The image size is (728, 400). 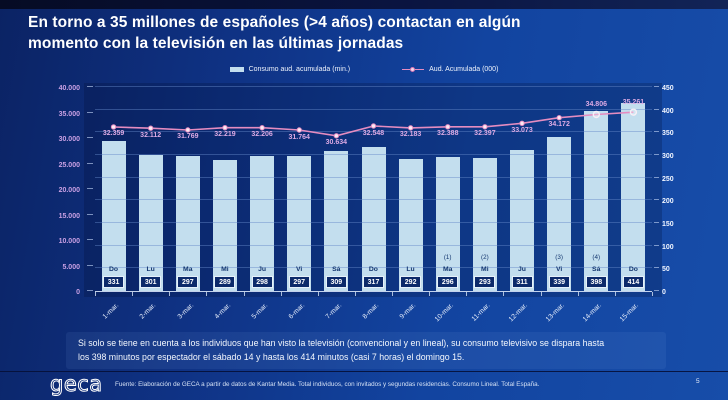 What do you see at coordinates (336, 282) in the screenshot?
I see `bar-value-box: 309` at bounding box center [336, 282].